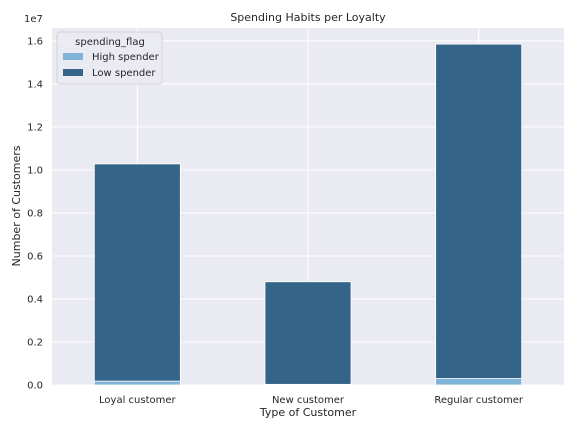  I want to click on y-tick-label: 0.0, so click(35, 386).